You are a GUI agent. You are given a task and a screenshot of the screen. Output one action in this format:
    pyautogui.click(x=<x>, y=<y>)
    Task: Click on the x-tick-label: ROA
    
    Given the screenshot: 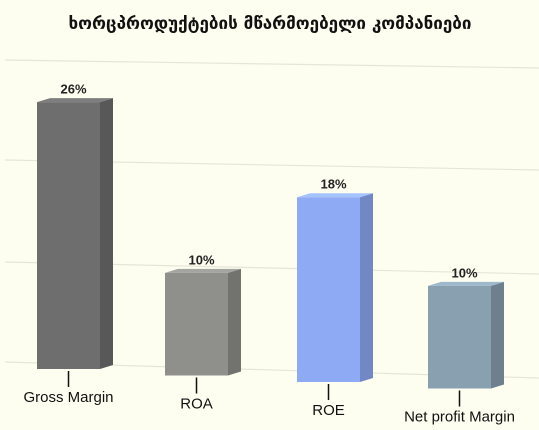 What is the action you would take?
    pyautogui.click(x=196, y=403)
    